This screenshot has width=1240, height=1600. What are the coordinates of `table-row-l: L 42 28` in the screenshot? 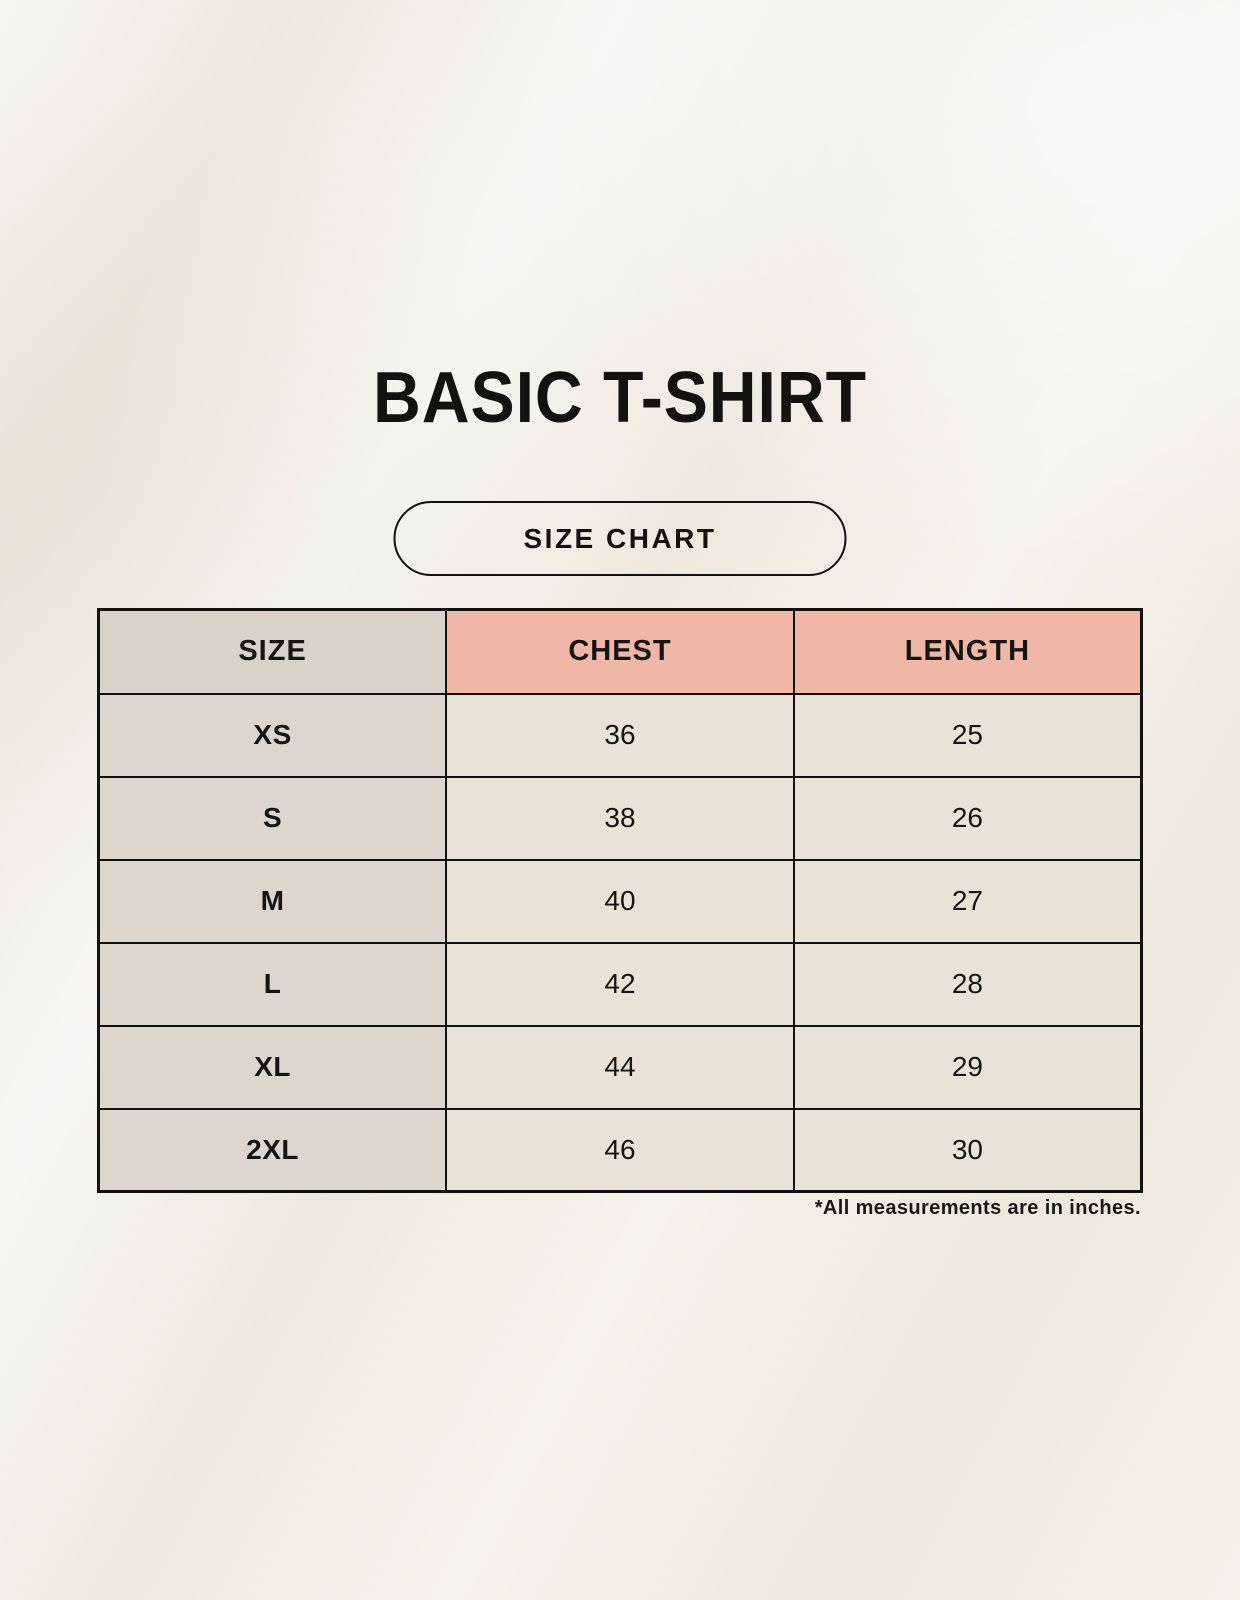 It's located at (620, 984).